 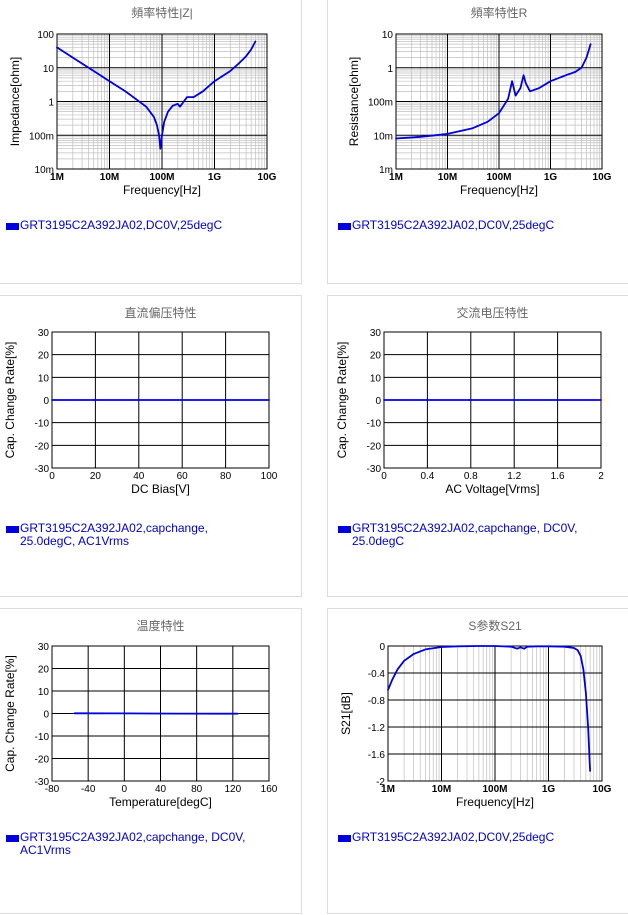 What do you see at coordinates (495, 625) in the screenshot?
I see `chart-title: S参数S21` at bounding box center [495, 625].